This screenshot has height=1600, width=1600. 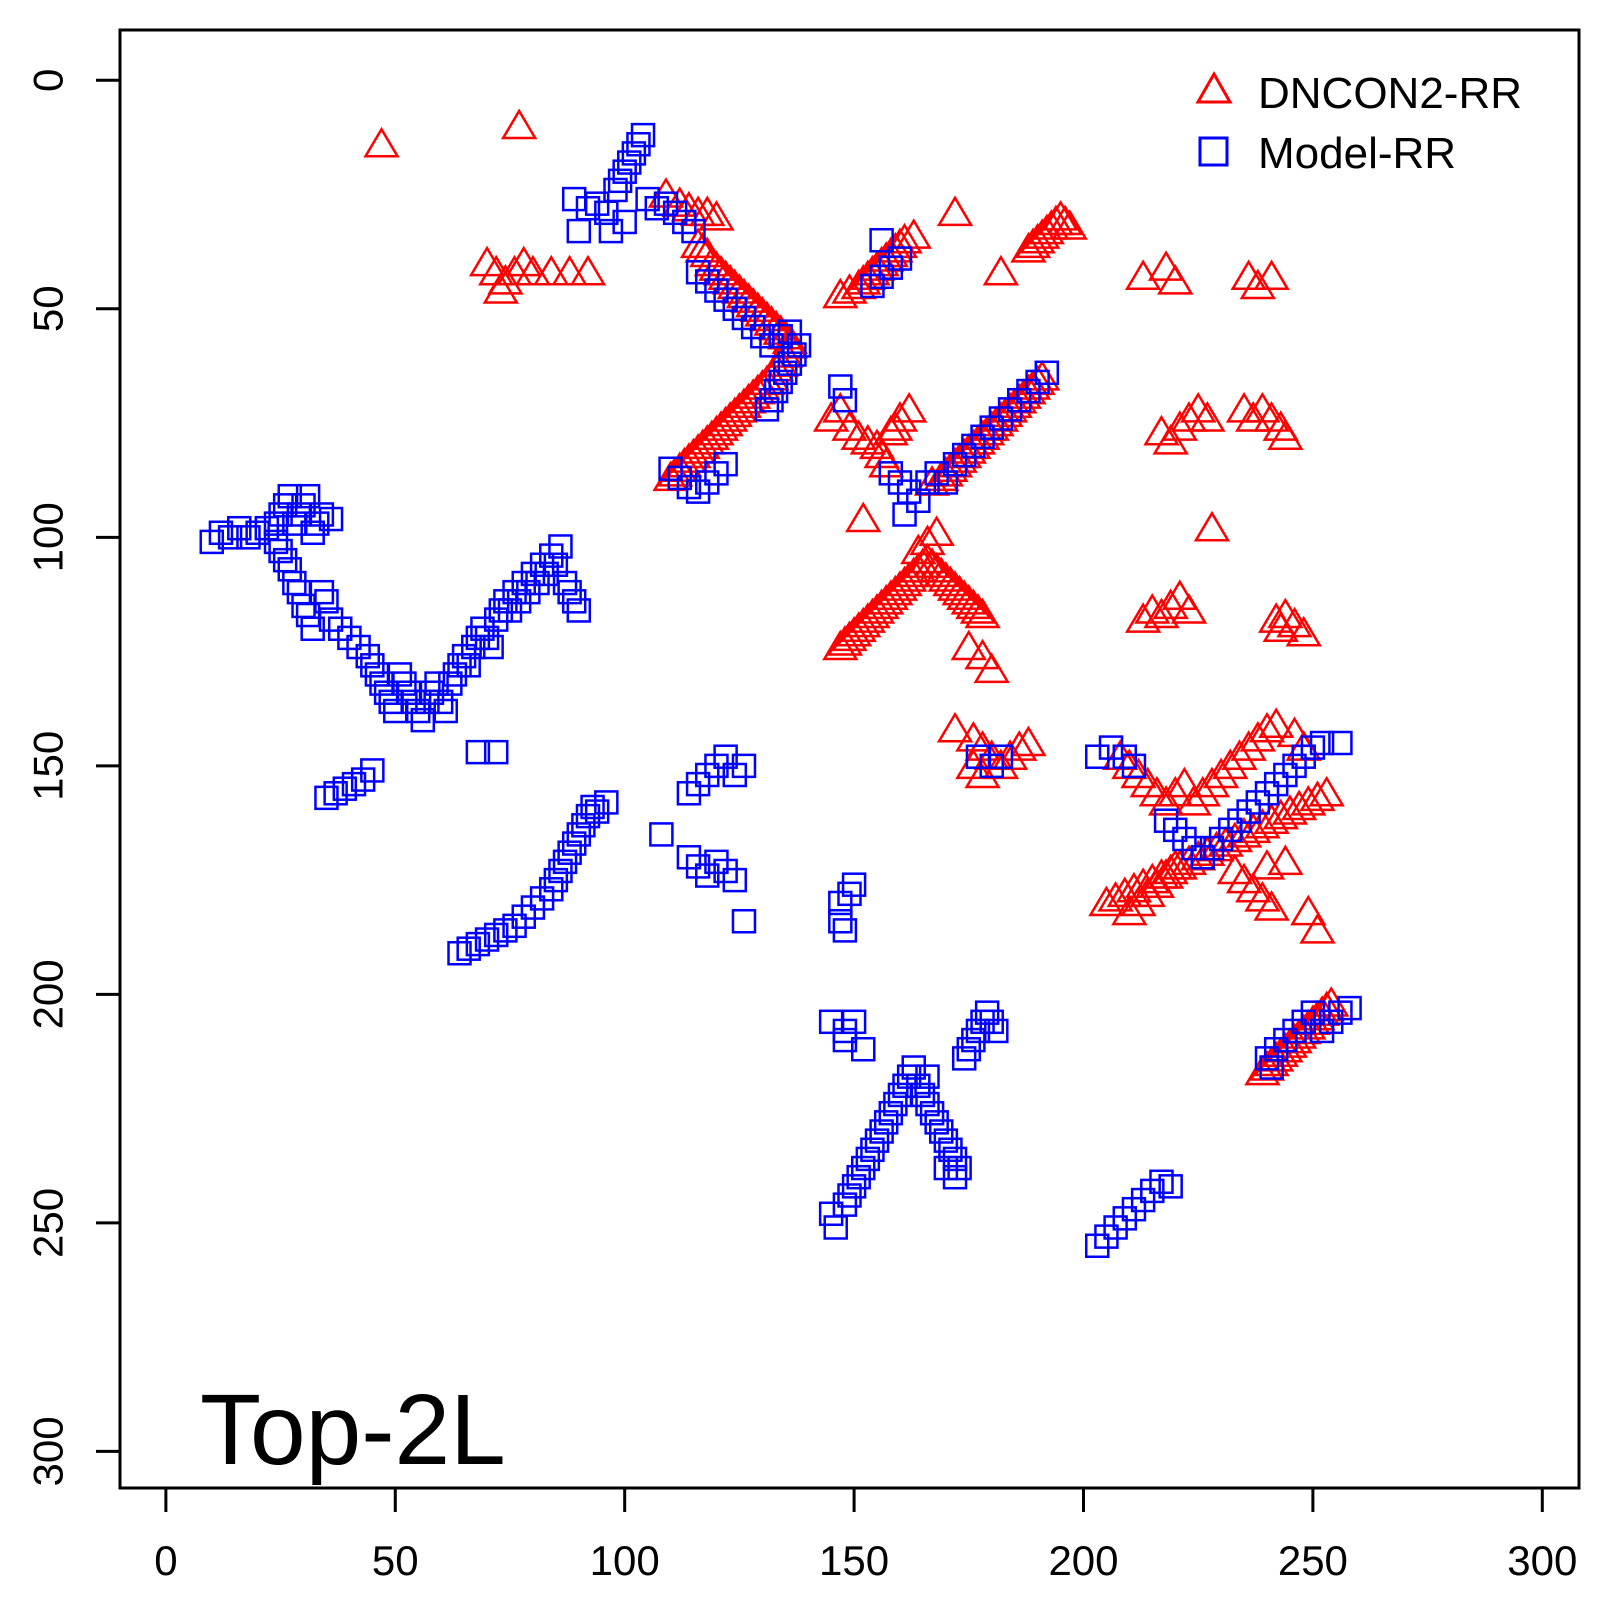 I want to click on legend-marker-model, so click(x=1213, y=151).